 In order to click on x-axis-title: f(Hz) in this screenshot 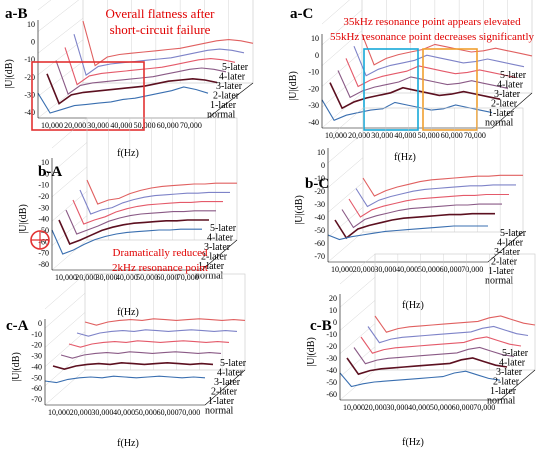, I will do `click(128, 443)`.